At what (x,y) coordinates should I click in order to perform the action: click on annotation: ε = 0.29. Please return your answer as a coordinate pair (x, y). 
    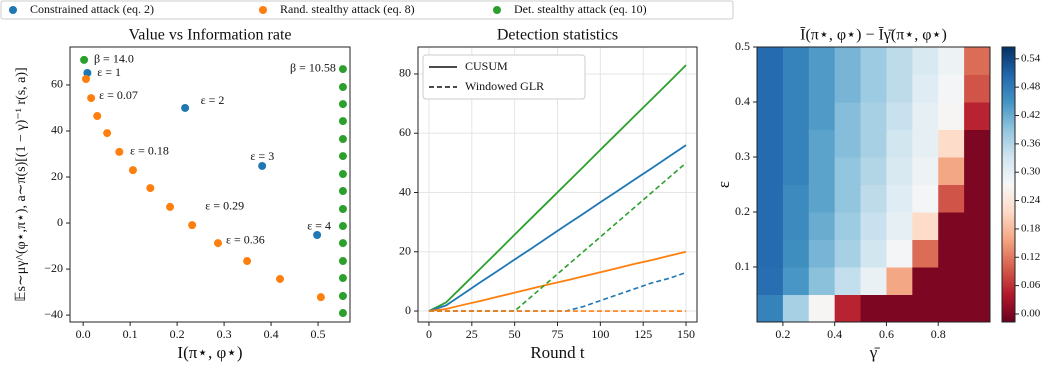
    Looking at the image, I should click on (224, 206).